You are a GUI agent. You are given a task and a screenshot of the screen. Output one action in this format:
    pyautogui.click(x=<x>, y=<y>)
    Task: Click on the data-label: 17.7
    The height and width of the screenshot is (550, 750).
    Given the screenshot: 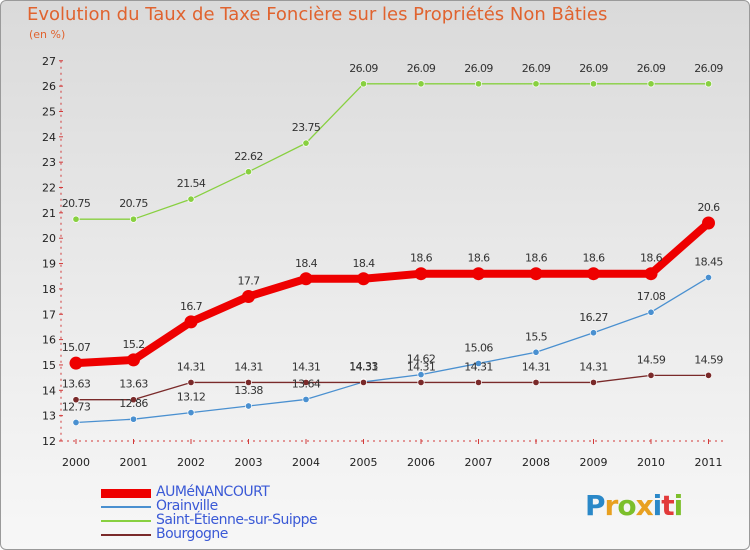 What is the action you would take?
    pyautogui.click(x=248, y=281)
    